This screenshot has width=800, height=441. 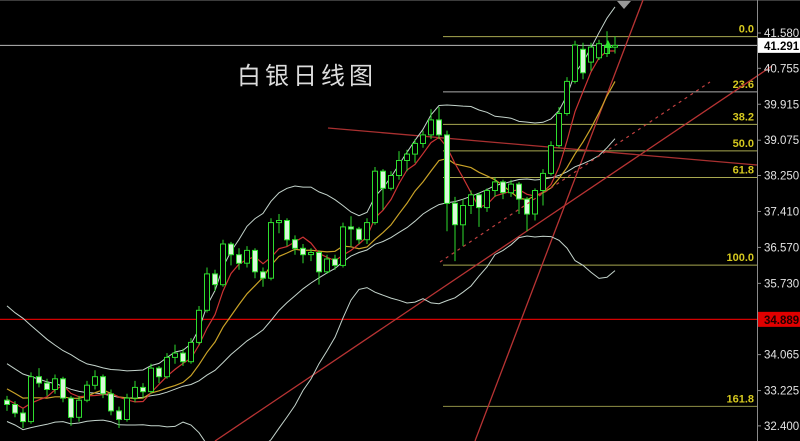 I want to click on fib-level-label: 38.2, so click(x=743, y=117).